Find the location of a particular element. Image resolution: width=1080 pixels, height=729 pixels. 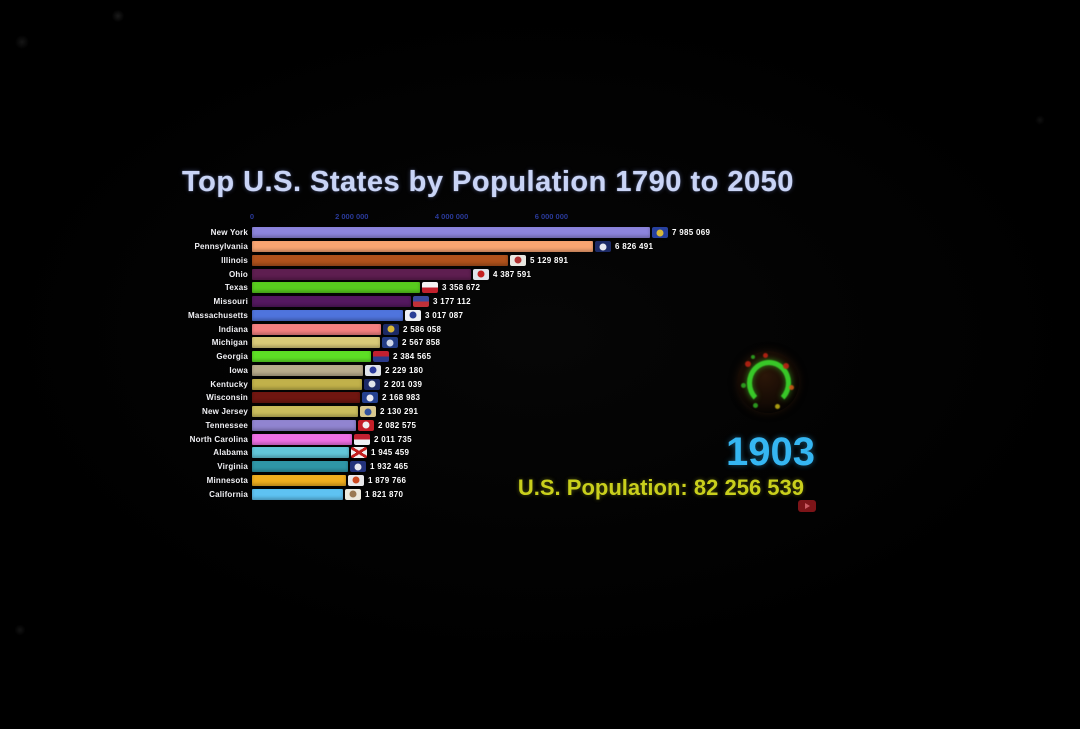

population-value: 4 387 591 is located at coordinates (512, 274).